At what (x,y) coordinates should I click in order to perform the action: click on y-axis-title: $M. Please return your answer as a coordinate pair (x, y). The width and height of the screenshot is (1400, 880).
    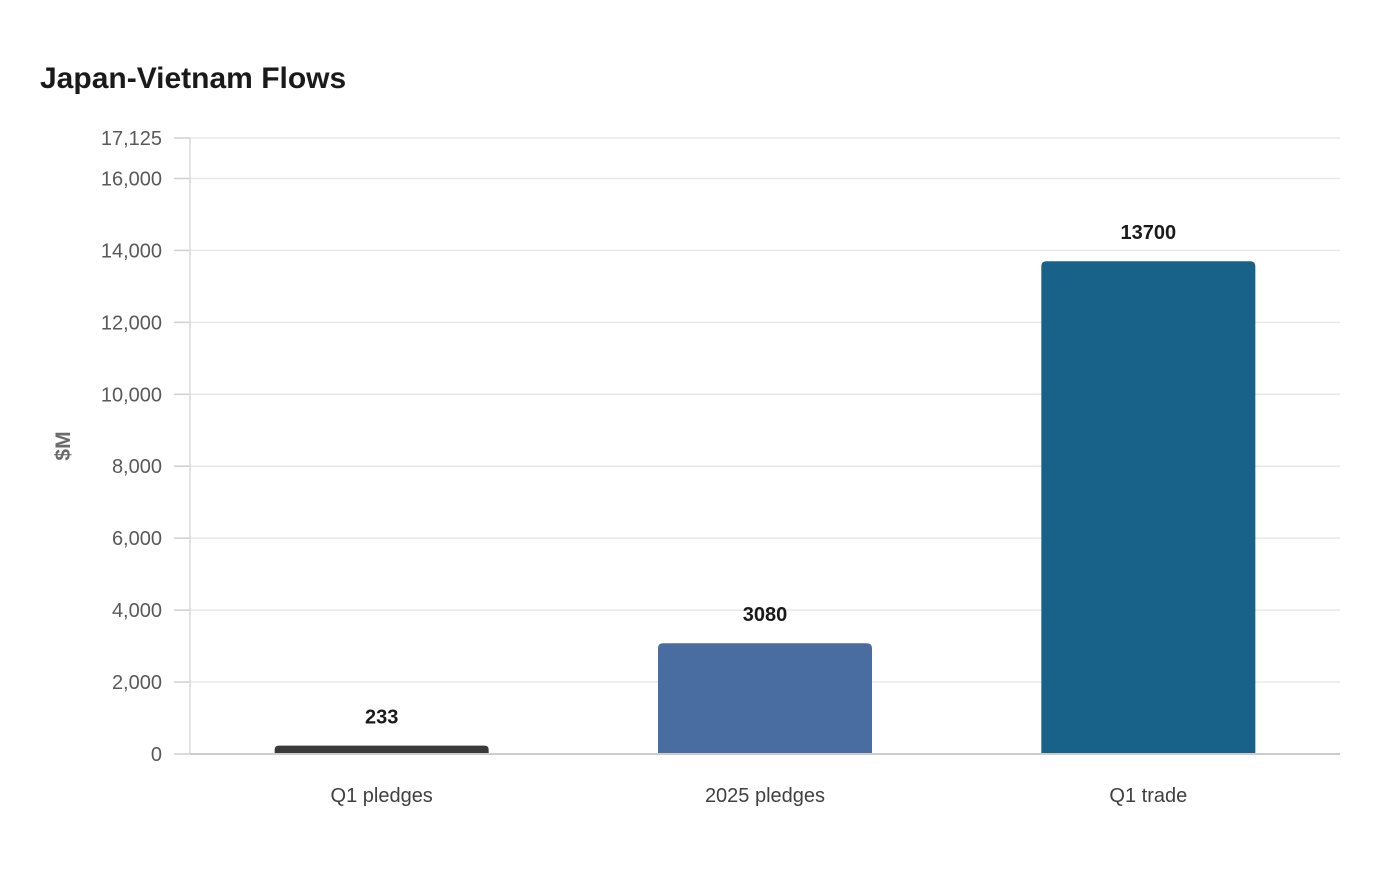
    Looking at the image, I should click on (63, 445).